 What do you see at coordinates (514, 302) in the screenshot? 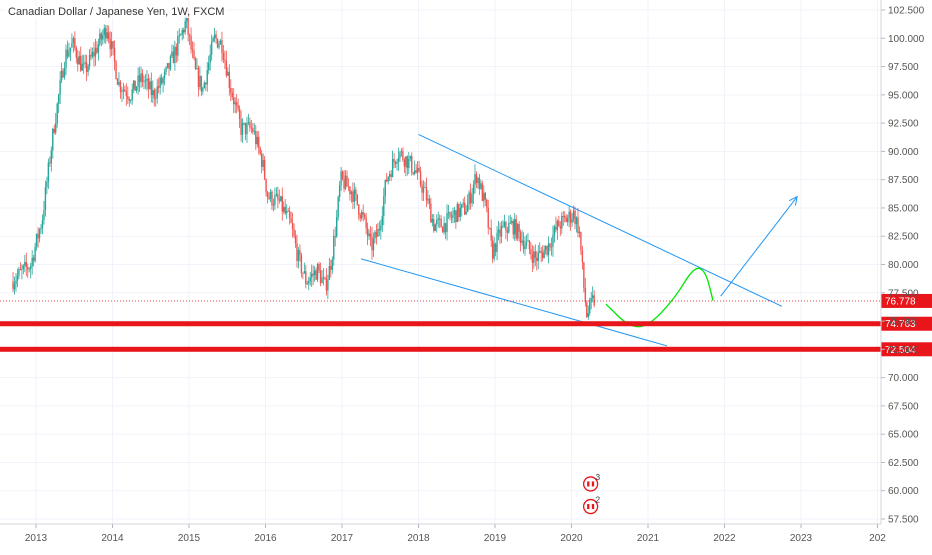
I see `lower-trendline` at bounding box center [514, 302].